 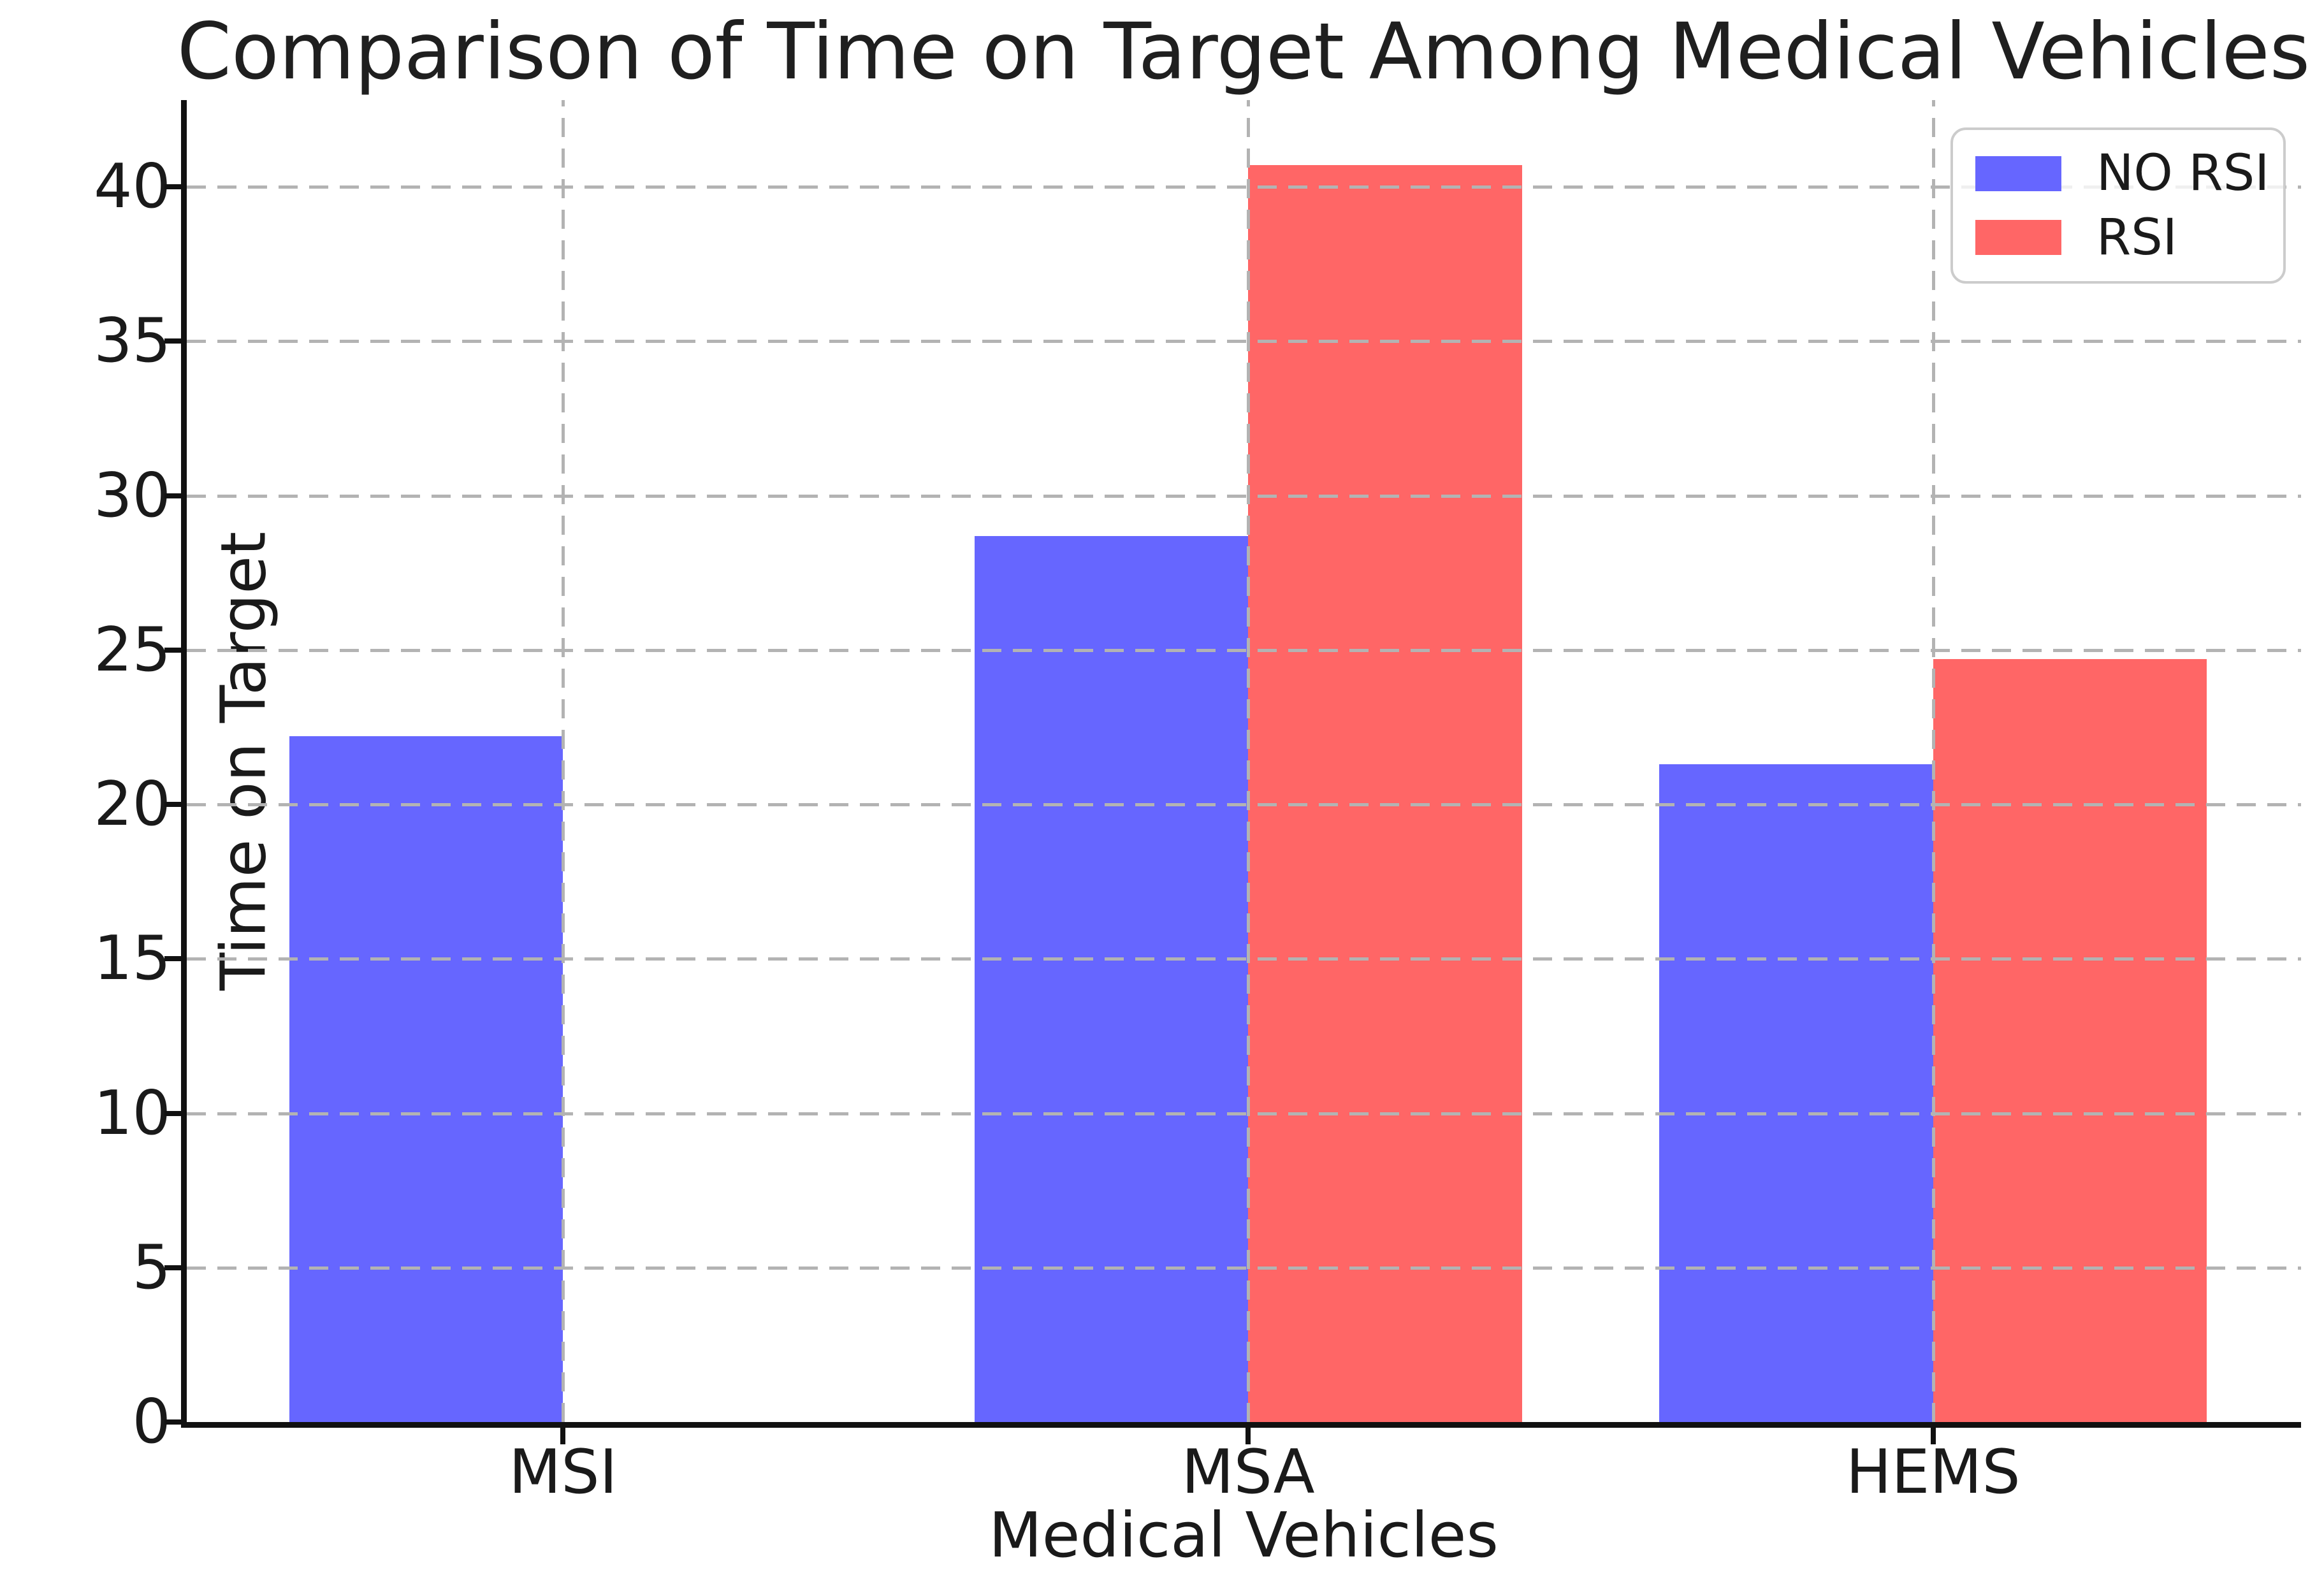 I want to click on y-tick-label-0: 0, so click(x=151, y=1422).